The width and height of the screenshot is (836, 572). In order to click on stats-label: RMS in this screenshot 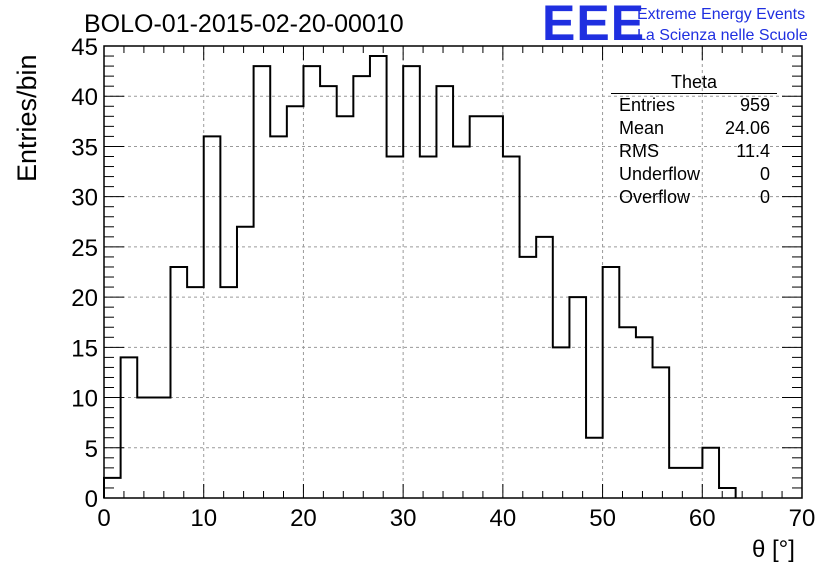, I will do `click(639, 151)`.